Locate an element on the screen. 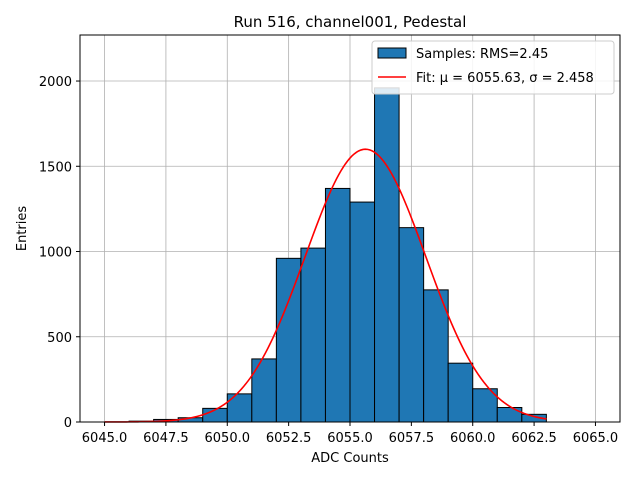 The height and width of the screenshot is (480, 640). y-axis-label: Entries is located at coordinates (22, 229).